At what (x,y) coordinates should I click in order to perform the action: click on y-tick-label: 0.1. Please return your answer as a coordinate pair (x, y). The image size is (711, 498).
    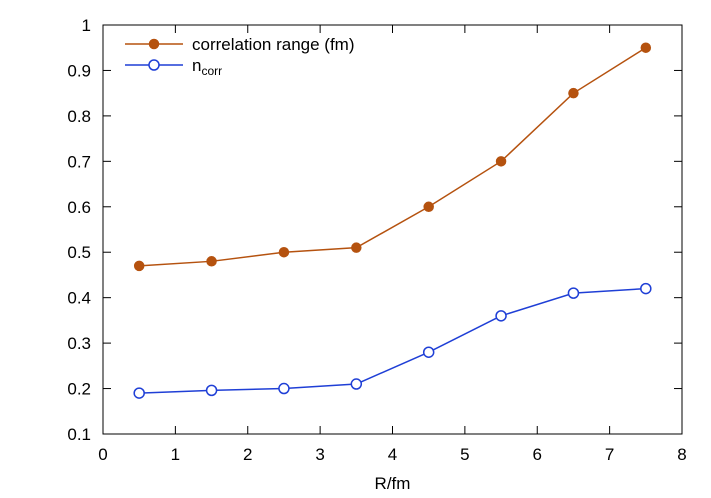
    Looking at the image, I should click on (79, 434).